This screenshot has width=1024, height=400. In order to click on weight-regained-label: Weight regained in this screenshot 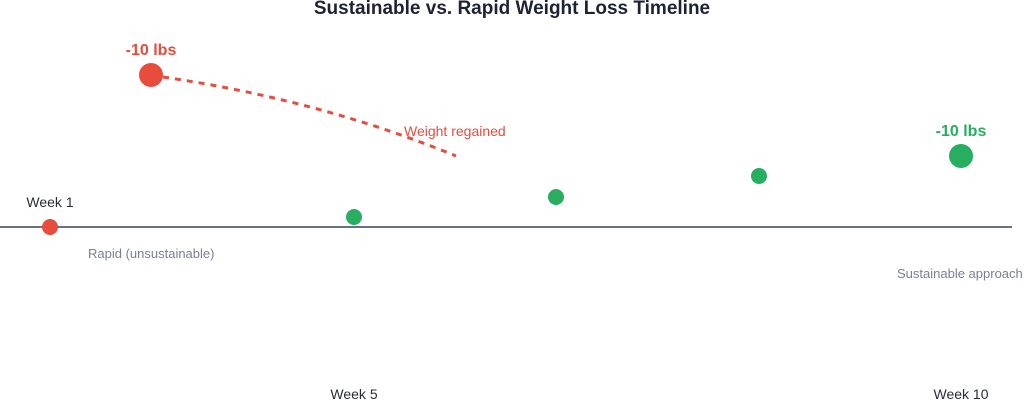, I will do `click(455, 131)`.